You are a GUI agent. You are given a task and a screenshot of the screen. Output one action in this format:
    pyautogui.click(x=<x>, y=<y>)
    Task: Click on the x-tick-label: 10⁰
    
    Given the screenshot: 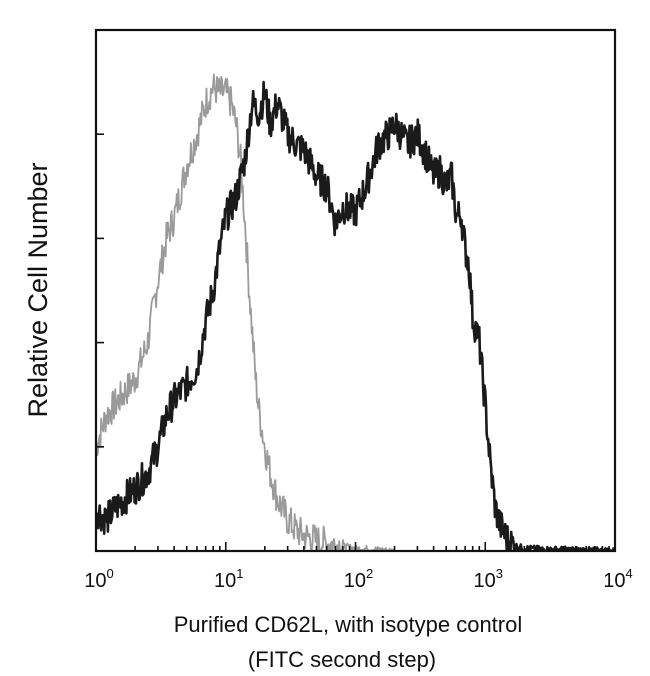 What is the action you would take?
    pyautogui.click(x=98, y=579)
    